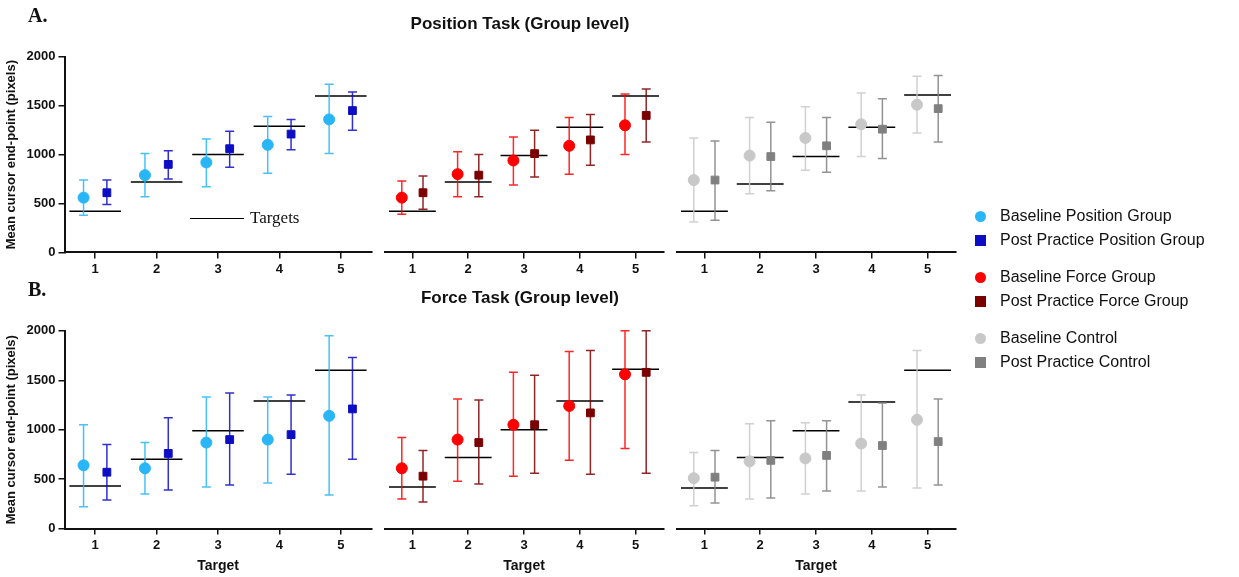 This screenshot has height=577, width=1239. Describe the element at coordinates (37, 289) in the screenshot. I see `text: B.` at that location.